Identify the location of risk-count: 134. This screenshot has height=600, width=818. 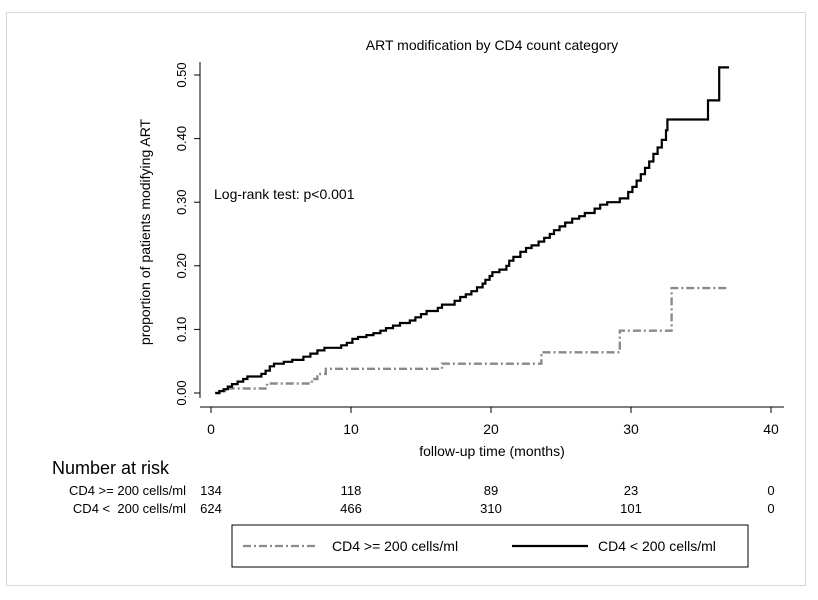
(211, 490).